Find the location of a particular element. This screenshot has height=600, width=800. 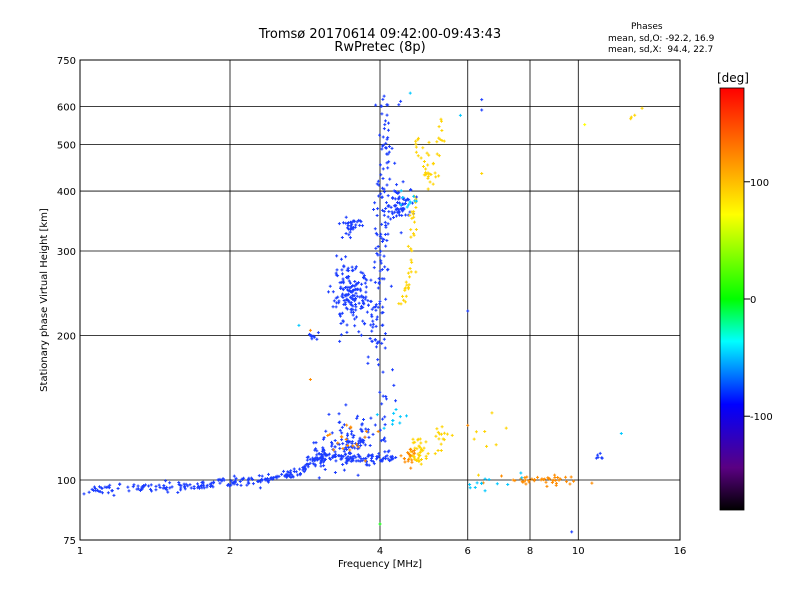

y-tick-label: 600 is located at coordinates (66, 108).